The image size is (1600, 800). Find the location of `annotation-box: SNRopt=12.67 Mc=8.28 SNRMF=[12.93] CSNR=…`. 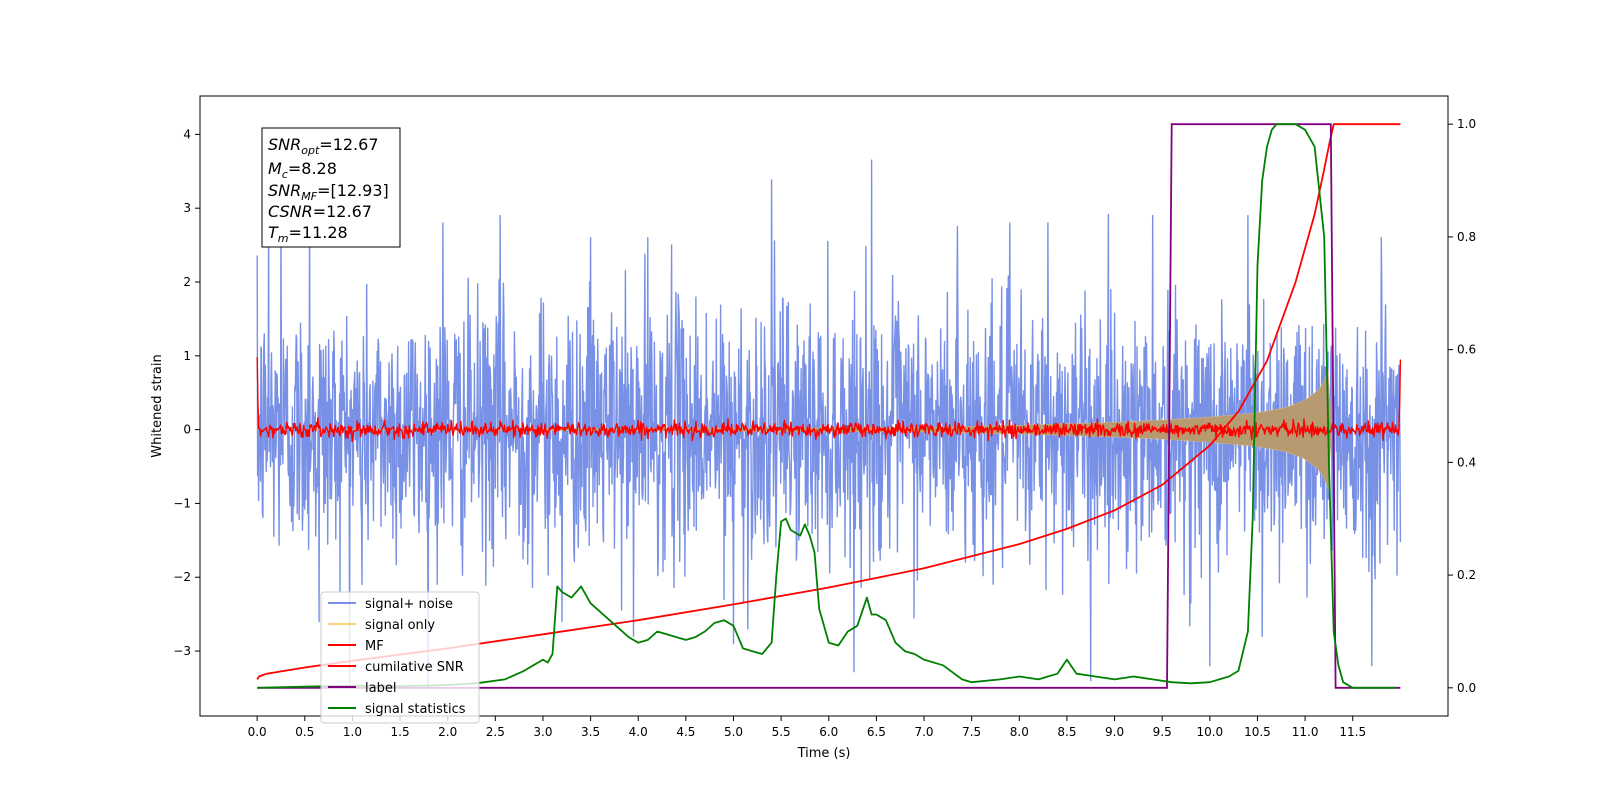

annotation-box: SNRopt=12.67 Mc=8.28 SNRMF=[12.93] CSNR=… is located at coordinates (331, 187).